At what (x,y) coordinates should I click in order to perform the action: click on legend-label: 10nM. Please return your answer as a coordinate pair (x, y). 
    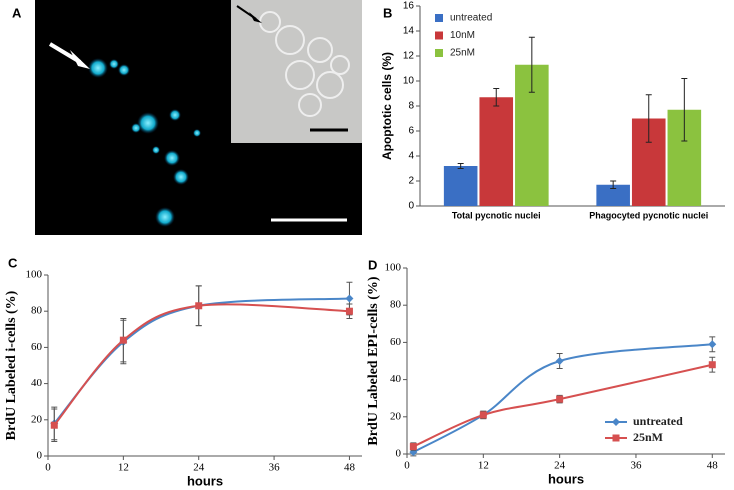
    Looking at the image, I should click on (462, 35).